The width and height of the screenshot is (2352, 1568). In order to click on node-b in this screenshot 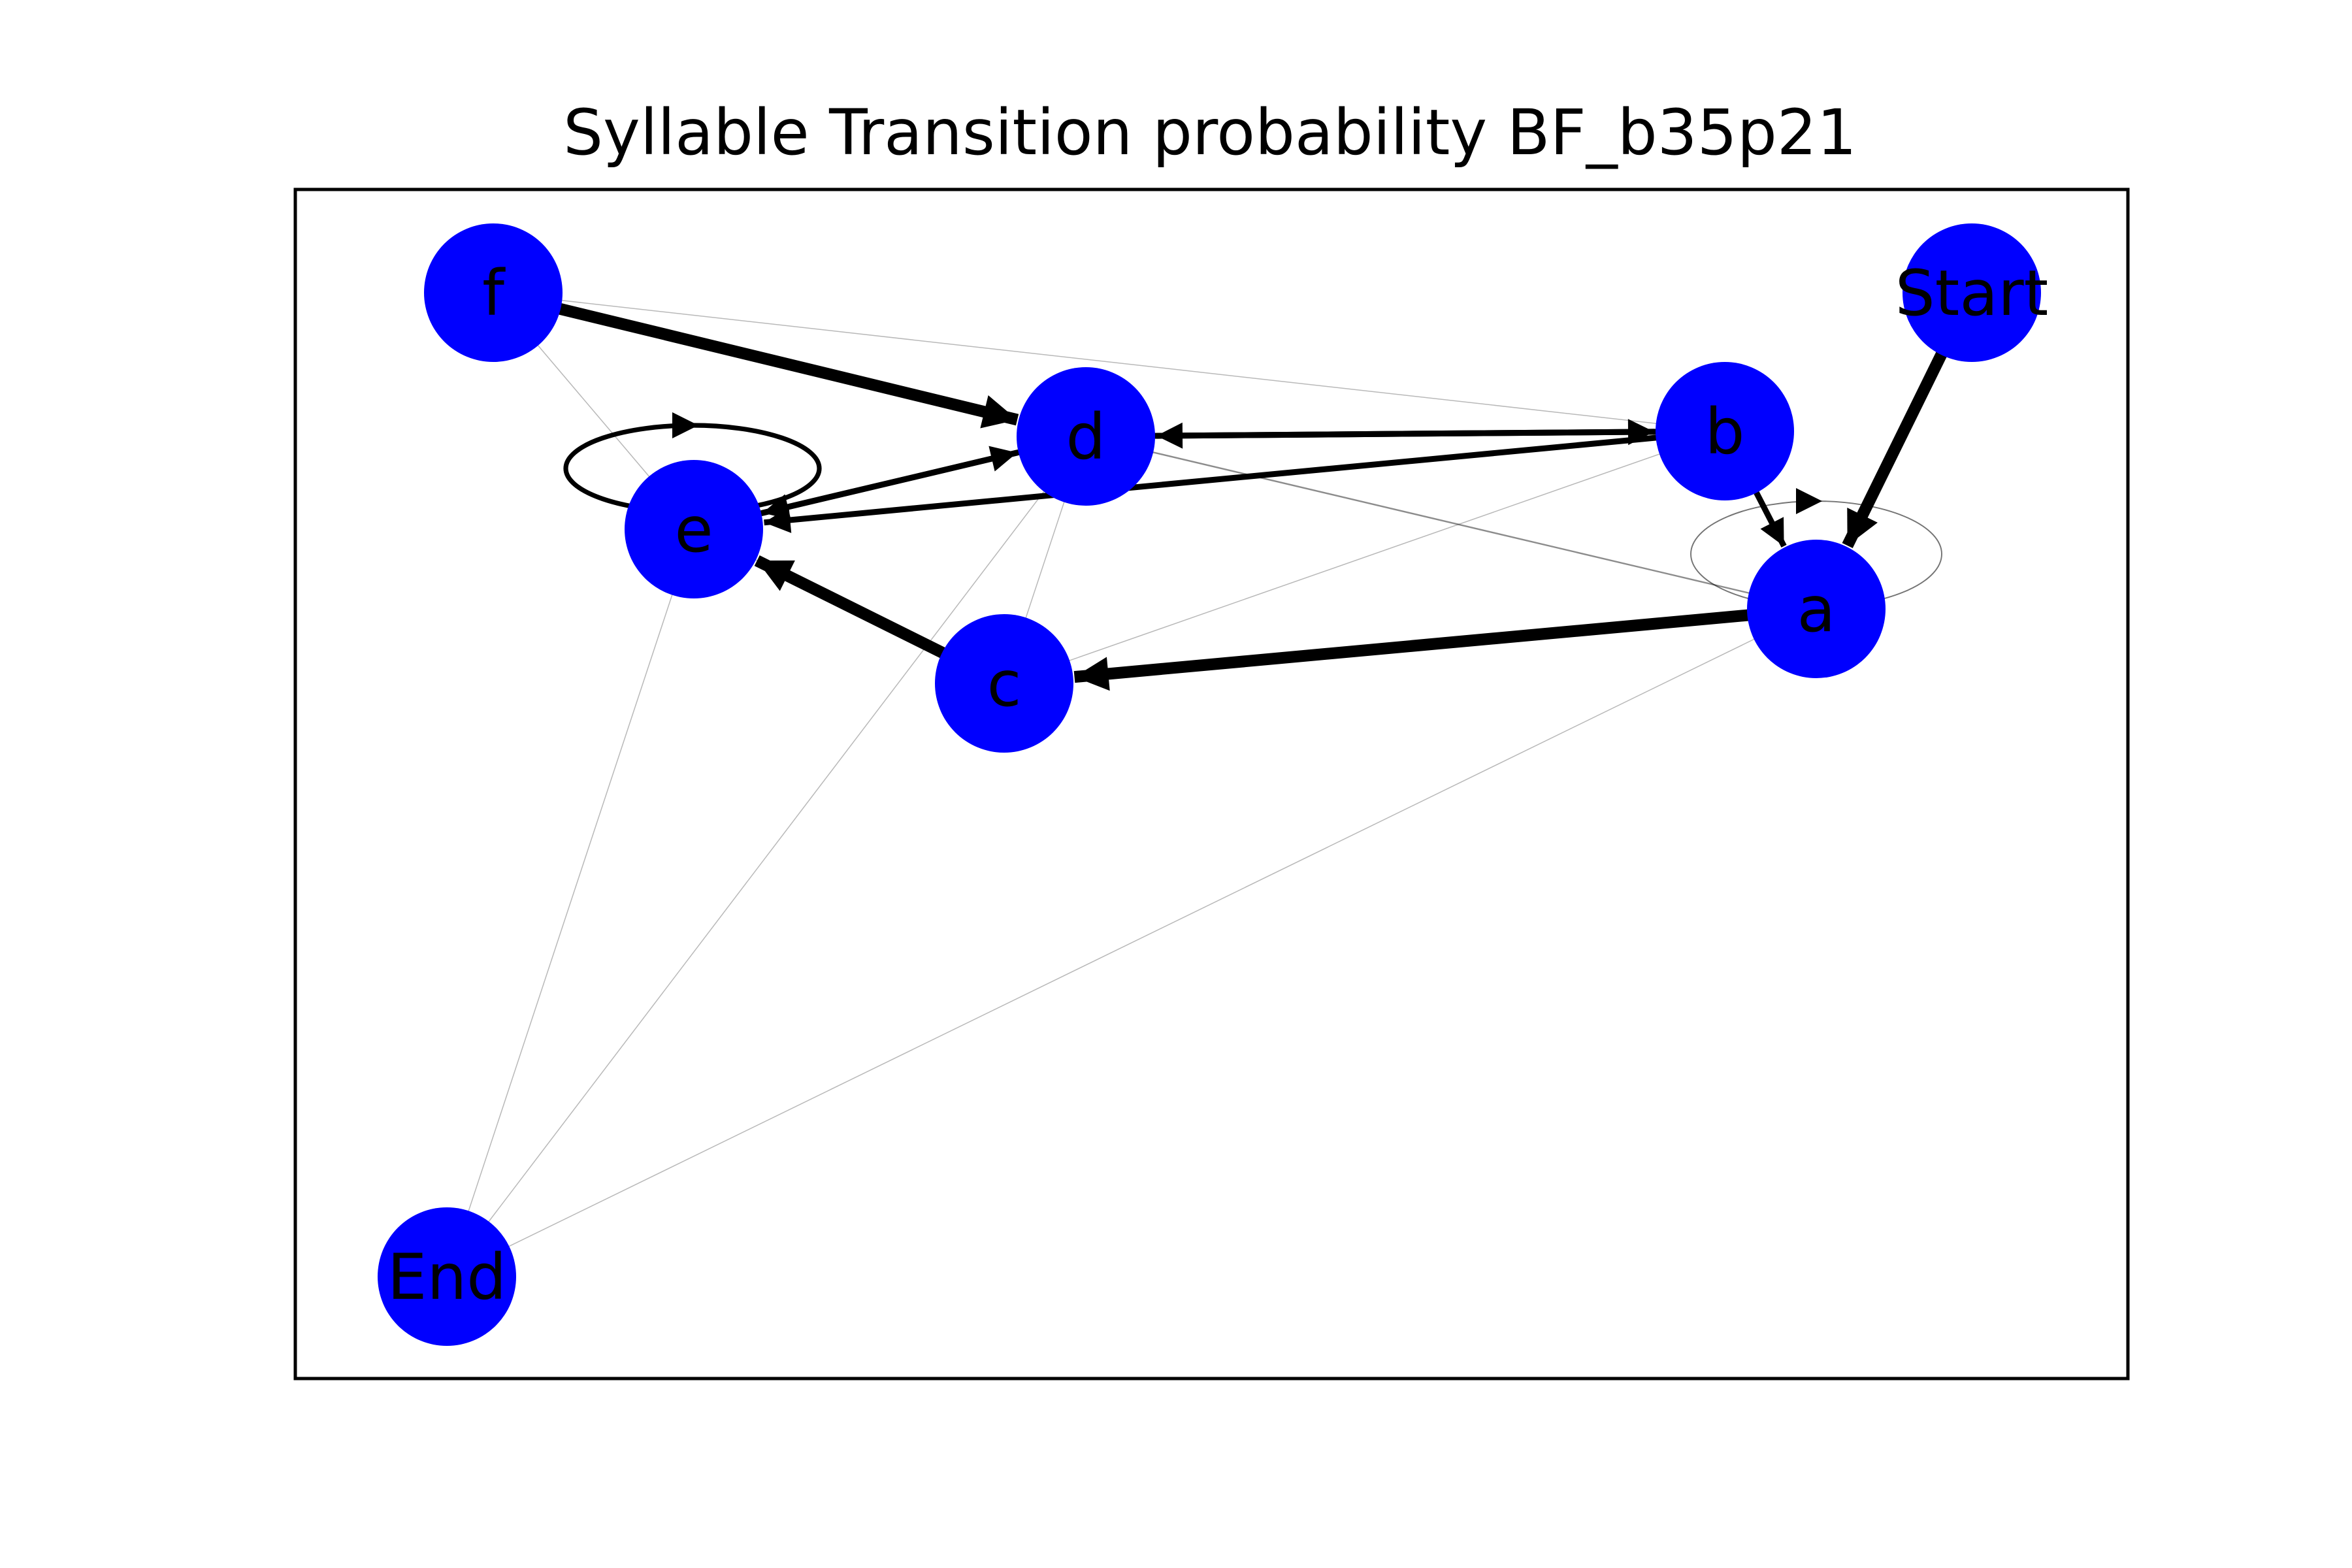, I will do `click(1725, 431)`.